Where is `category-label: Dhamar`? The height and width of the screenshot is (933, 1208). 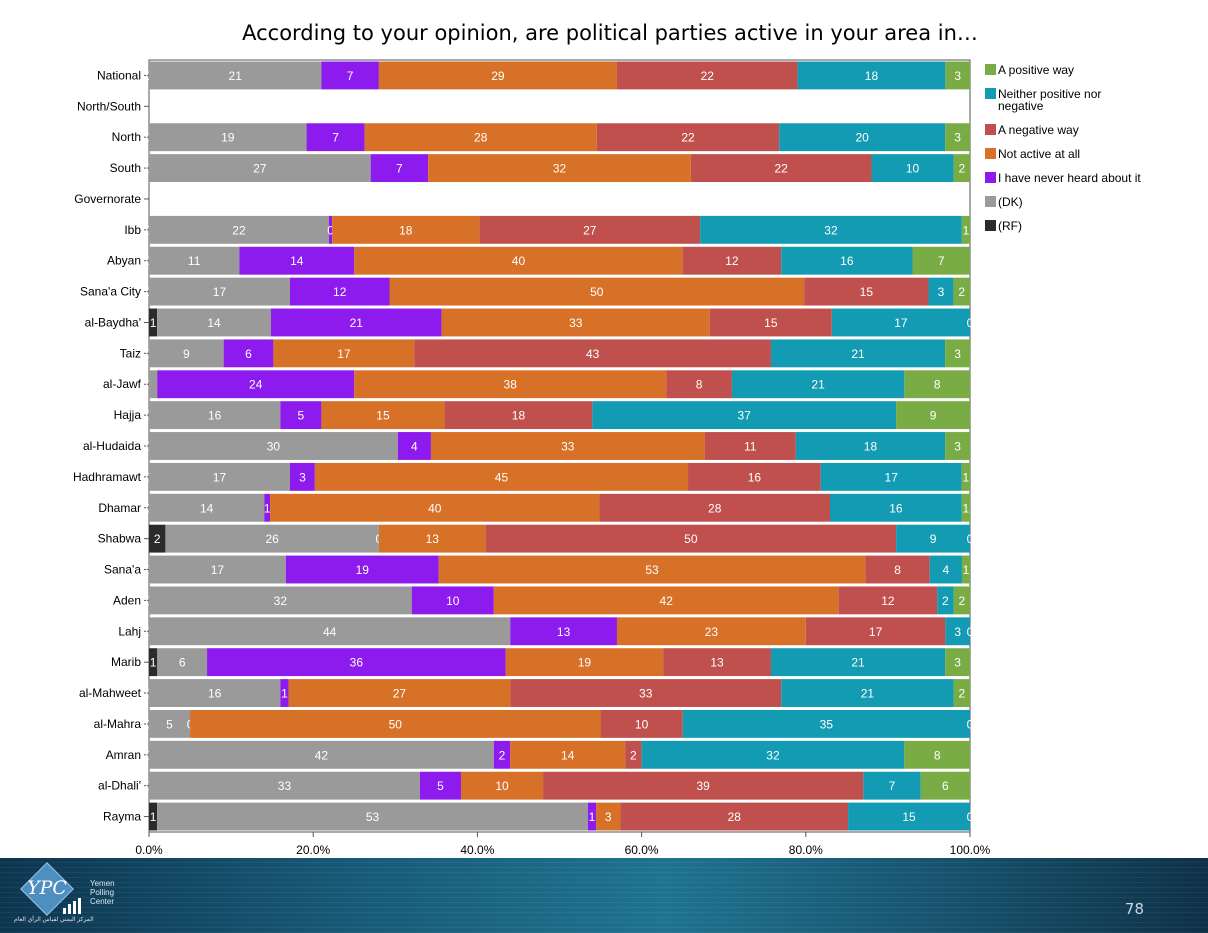
category-label: Dhamar is located at coordinates (119, 508).